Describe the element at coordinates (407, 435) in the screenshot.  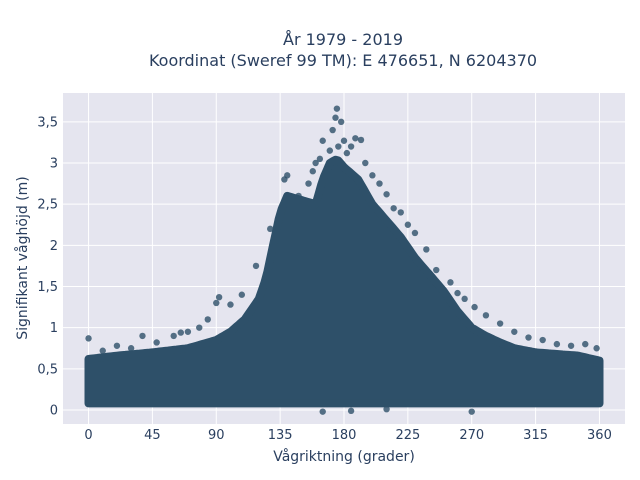
I see `x-tick-label: 225` at that location.